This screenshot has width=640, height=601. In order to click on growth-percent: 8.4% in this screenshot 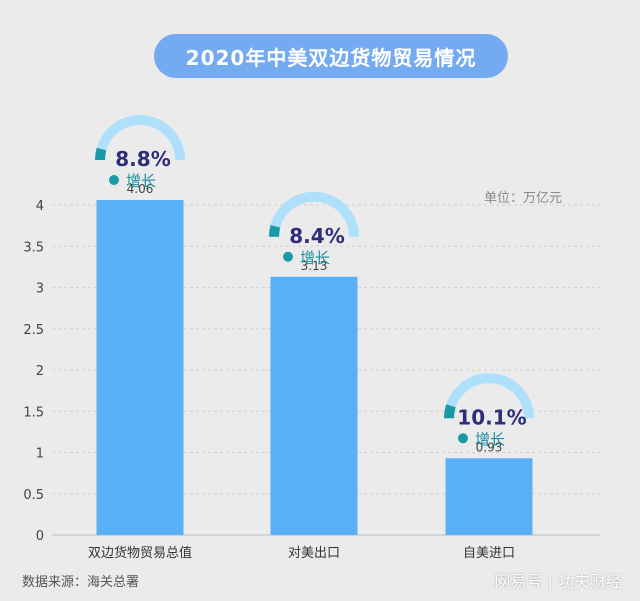, I will do `click(316, 236)`.